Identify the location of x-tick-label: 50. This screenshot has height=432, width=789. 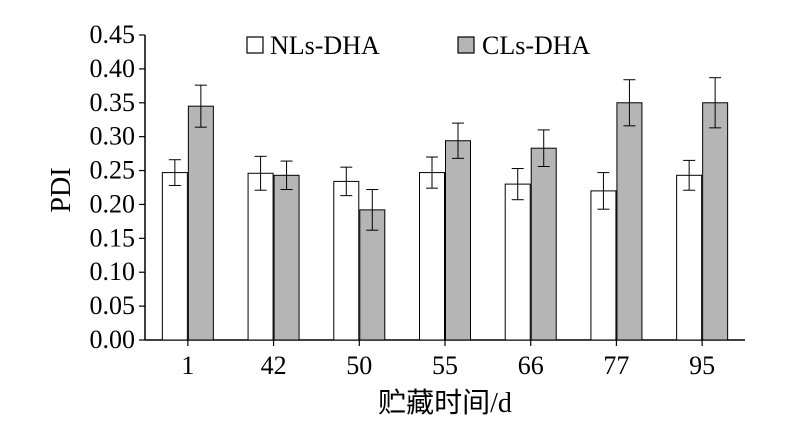
(359, 365).